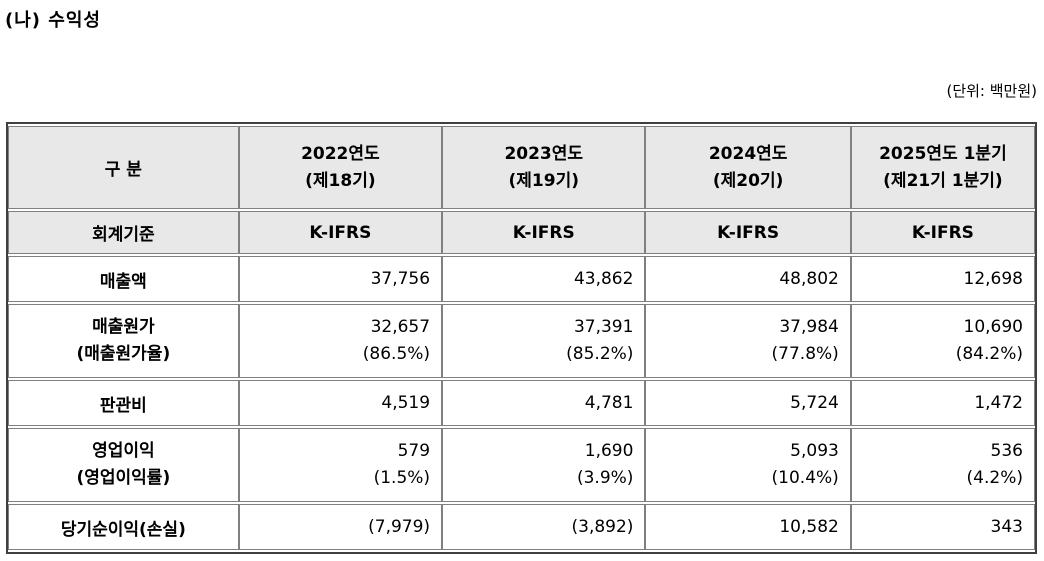  What do you see at coordinates (402, 478) in the screenshot?
I see `operating-profit-2022-ratio: (1.5%)` at bounding box center [402, 478].